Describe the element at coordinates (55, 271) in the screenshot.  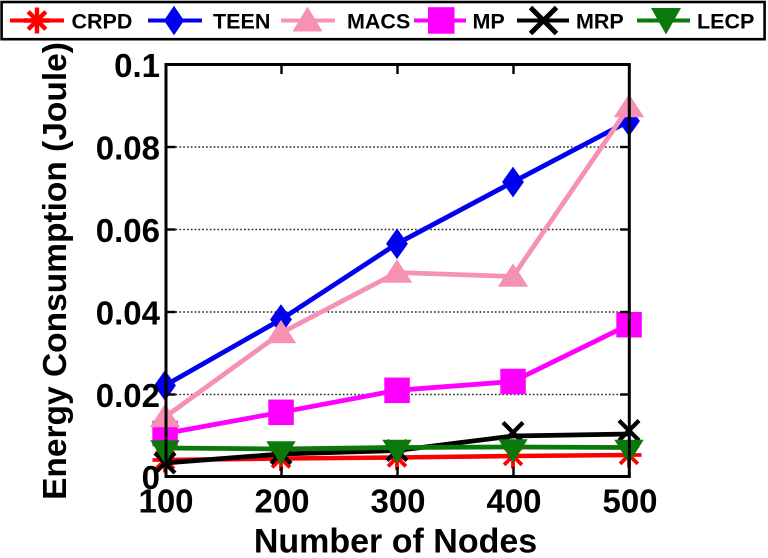
I see `svg-text: Energy Consumption (Joule)` at that location.